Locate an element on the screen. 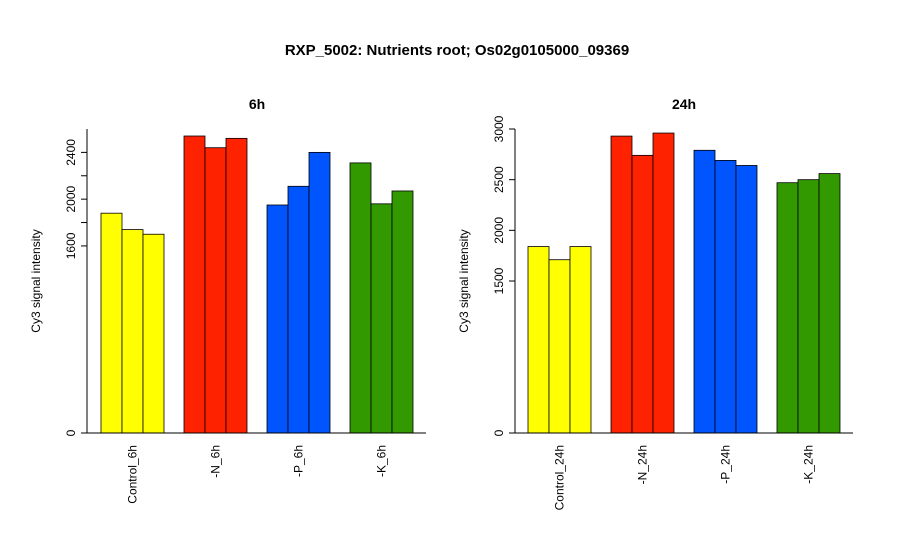 The image size is (900, 550). bar--n-24h-3 is located at coordinates (663, 283).